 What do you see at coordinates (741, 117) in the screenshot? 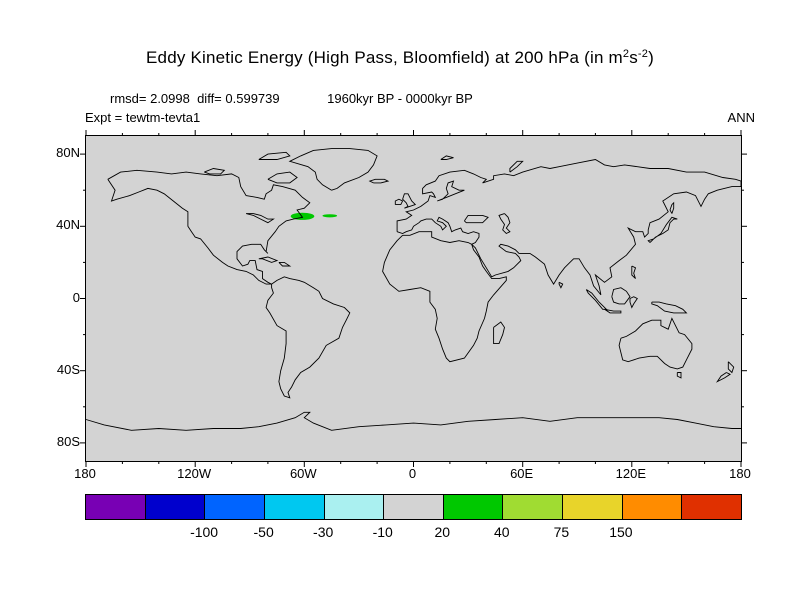
I see `season-label: ANN` at bounding box center [741, 117].